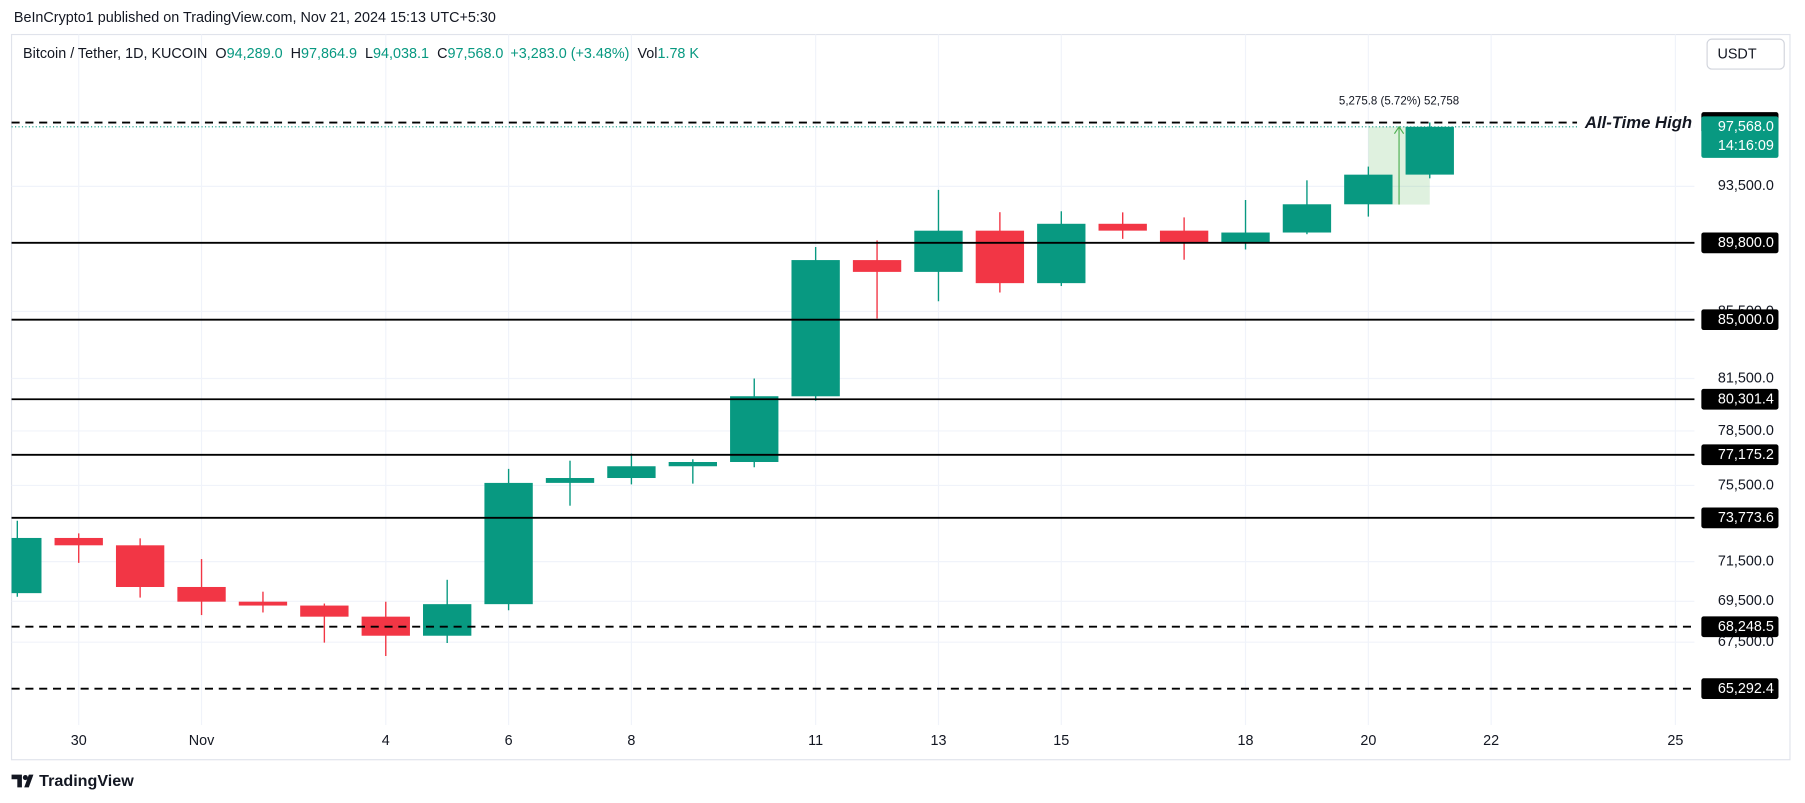  I want to click on legend-change: +3,283.0 (+3.48%), so click(569, 54).